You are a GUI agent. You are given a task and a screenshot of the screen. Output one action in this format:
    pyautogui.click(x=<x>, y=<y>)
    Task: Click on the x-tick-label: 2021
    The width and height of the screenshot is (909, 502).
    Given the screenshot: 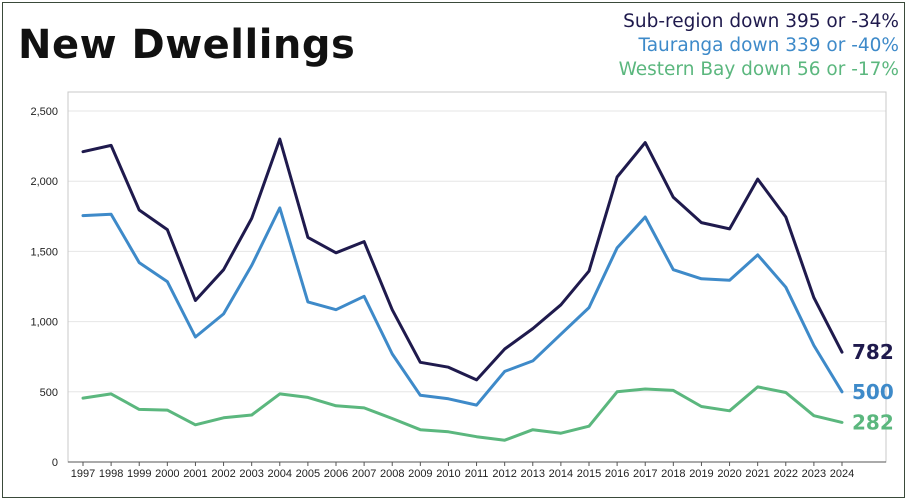 What is the action you would take?
    pyautogui.click(x=757, y=474)
    